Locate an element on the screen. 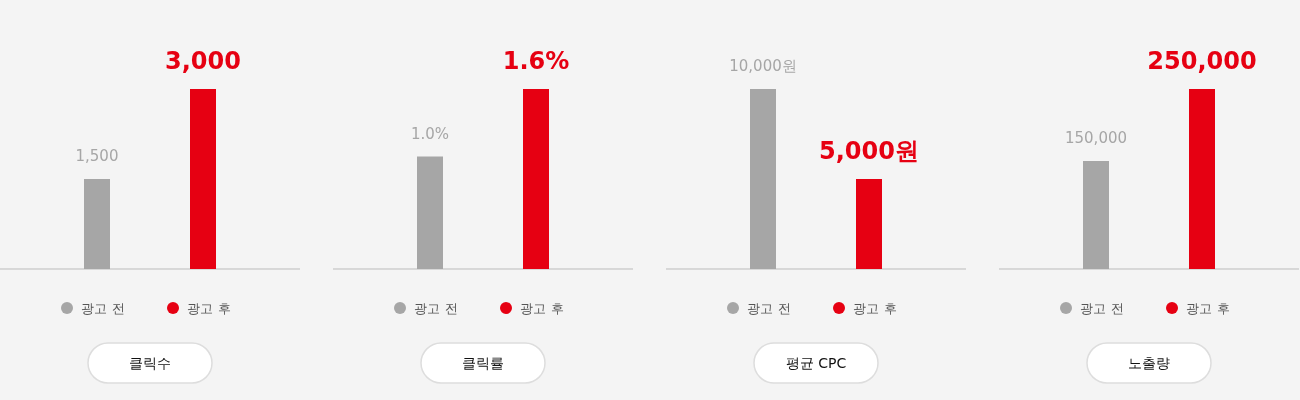  data-label: 10,000원 is located at coordinates (763, 66).